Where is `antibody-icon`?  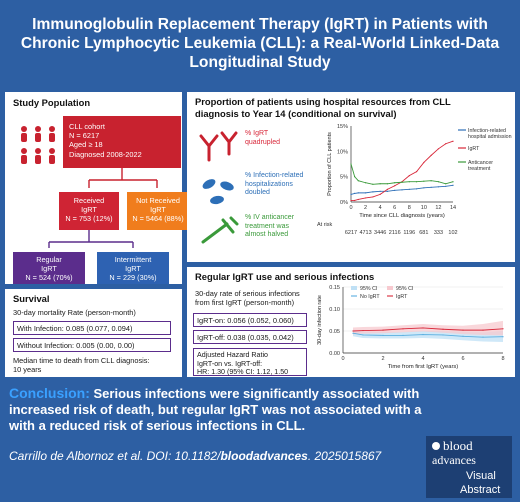 antibody-icon is located at coordinates (218, 146).